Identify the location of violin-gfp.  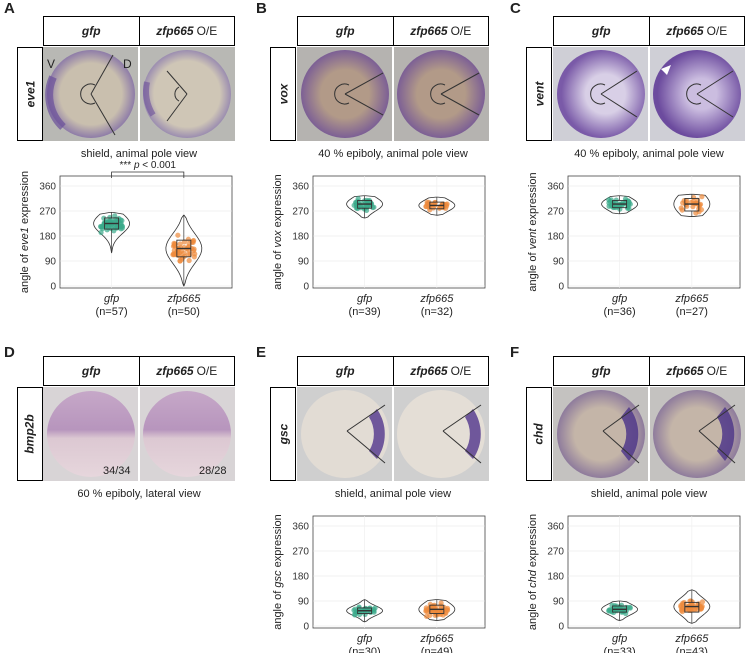
(365, 611).